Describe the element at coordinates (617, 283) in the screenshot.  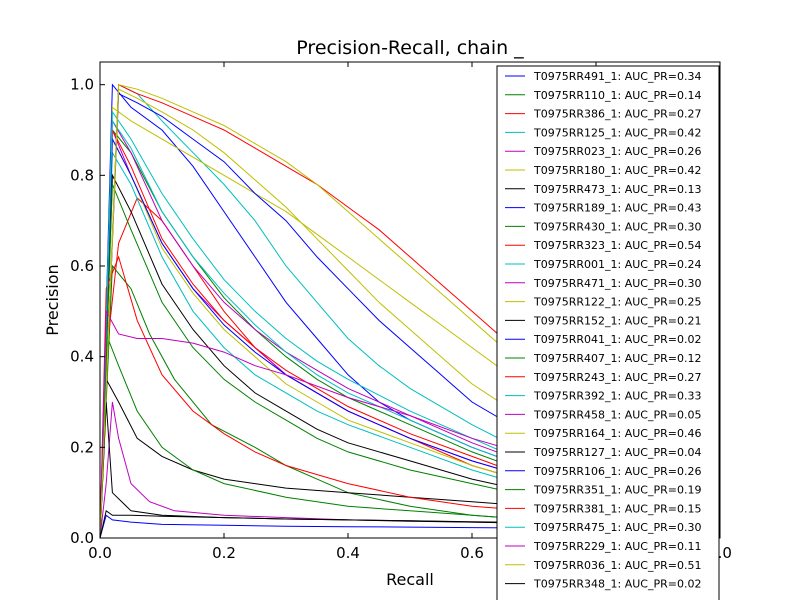
I see `legend-label-11: T0975RR471_1: AUC_PR=0.30` at that location.